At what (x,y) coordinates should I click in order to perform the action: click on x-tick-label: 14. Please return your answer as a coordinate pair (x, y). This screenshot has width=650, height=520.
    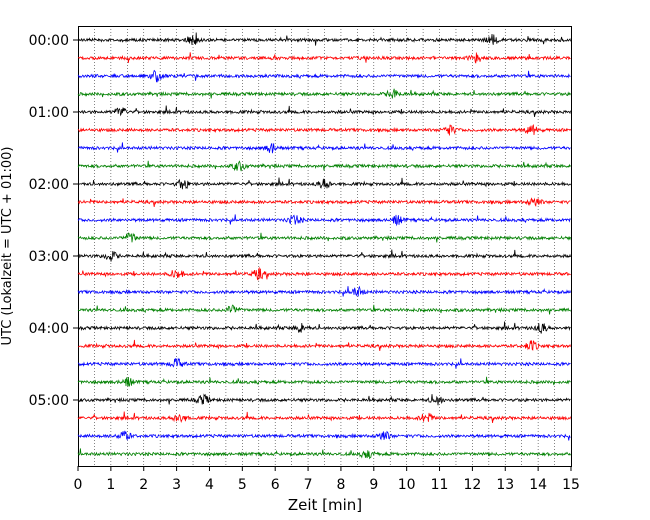
    Looking at the image, I should click on (538, 485).